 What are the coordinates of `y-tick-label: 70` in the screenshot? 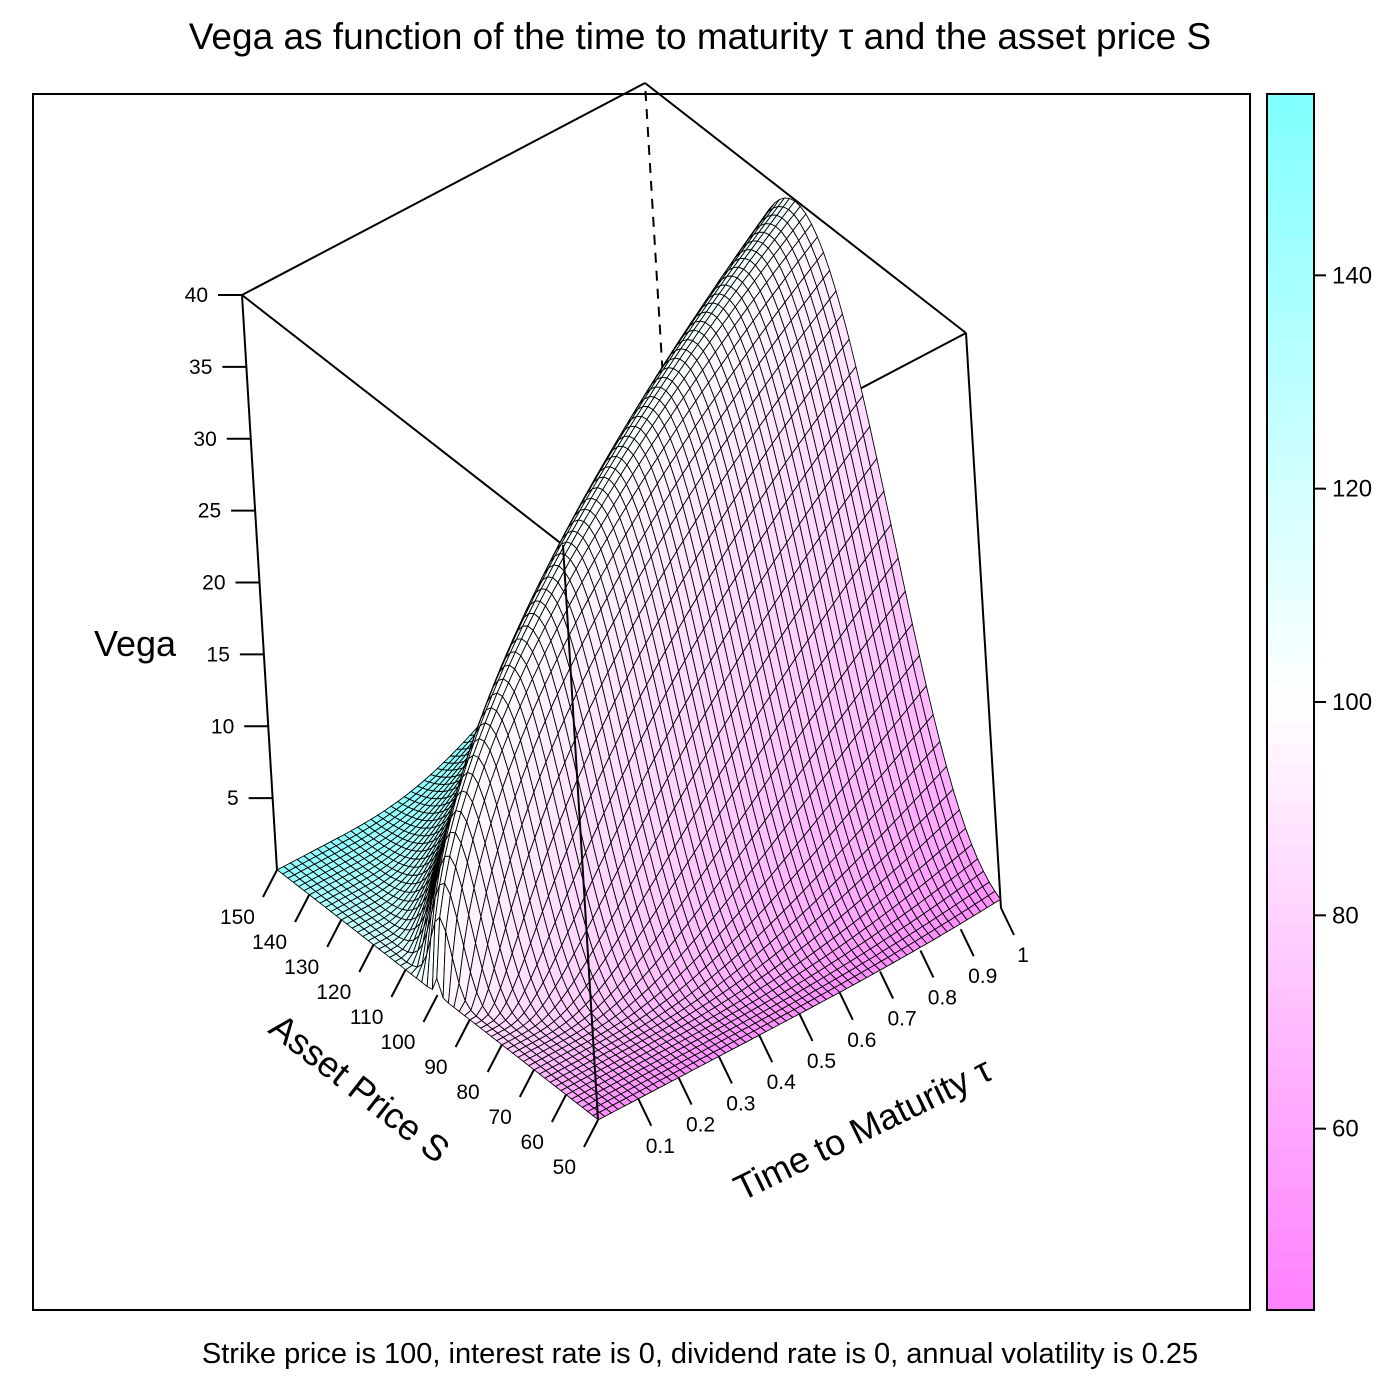 It's located at (499, 1117).